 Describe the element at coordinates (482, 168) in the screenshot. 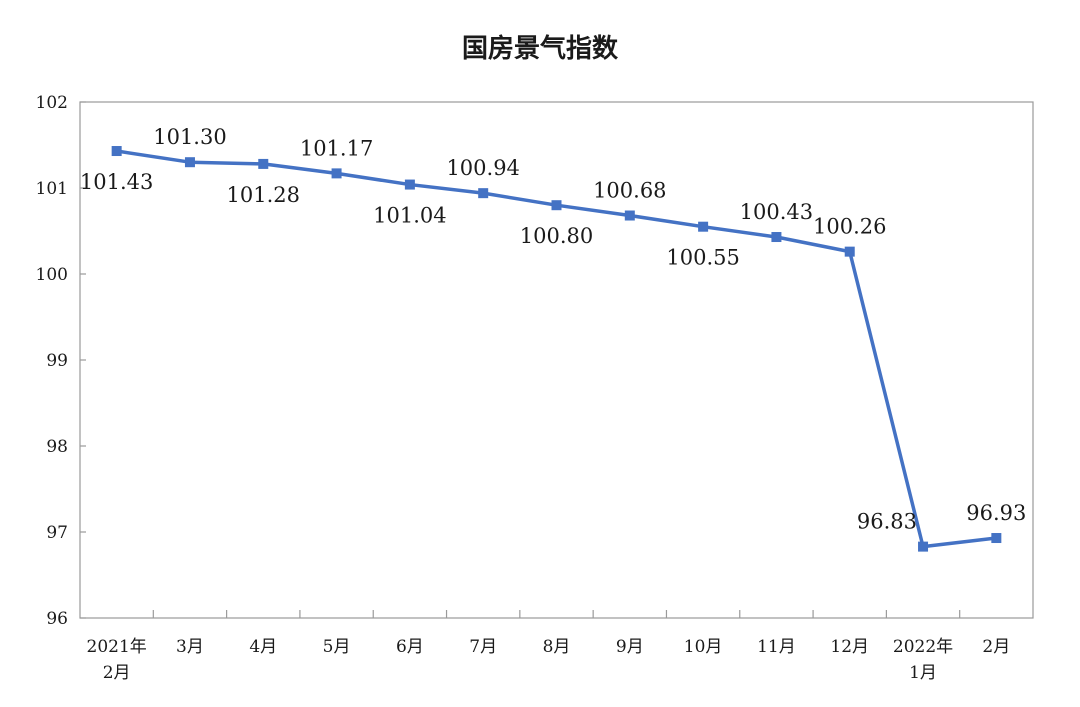

I see `data-label: 100.94` at that location.